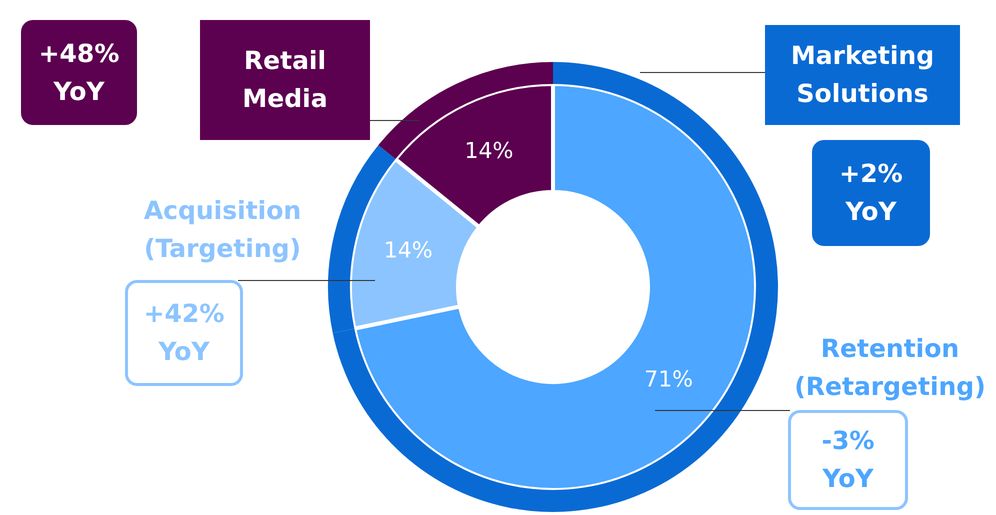 This screenshot has height=515, width=996. Describe the element at coordinates (222, 230) in the screenshot. I see `slice-label: Acquisition (Targeting)` at that location.